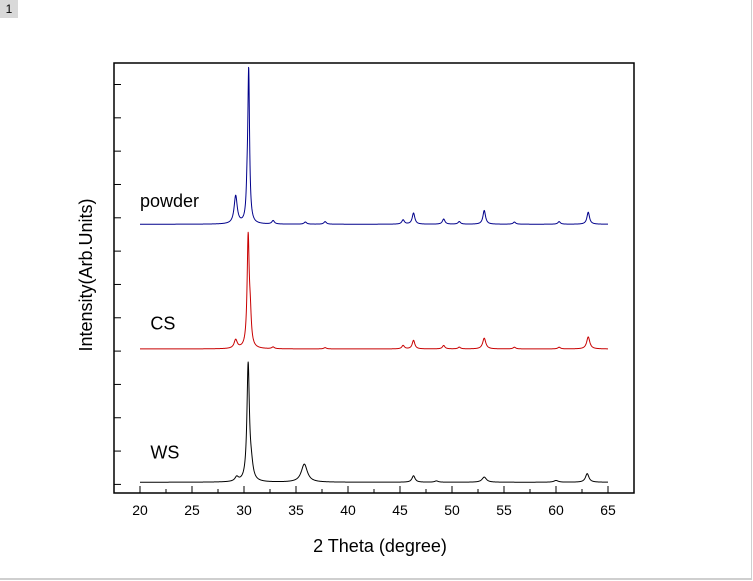 The width and height of the screenshot is (753, 581). Describe the element at coordinates (374, 422) in the screenshot. I see `series-line-ws` at that location.